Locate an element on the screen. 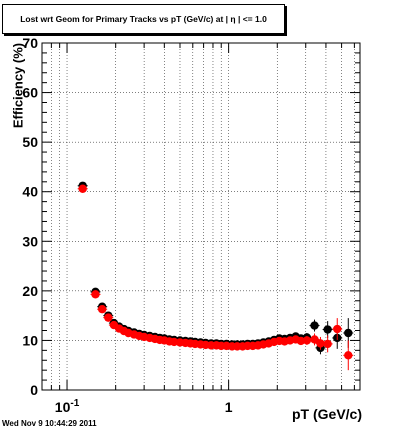  y-tick-label: 60 is located at coordinates (30, 93).